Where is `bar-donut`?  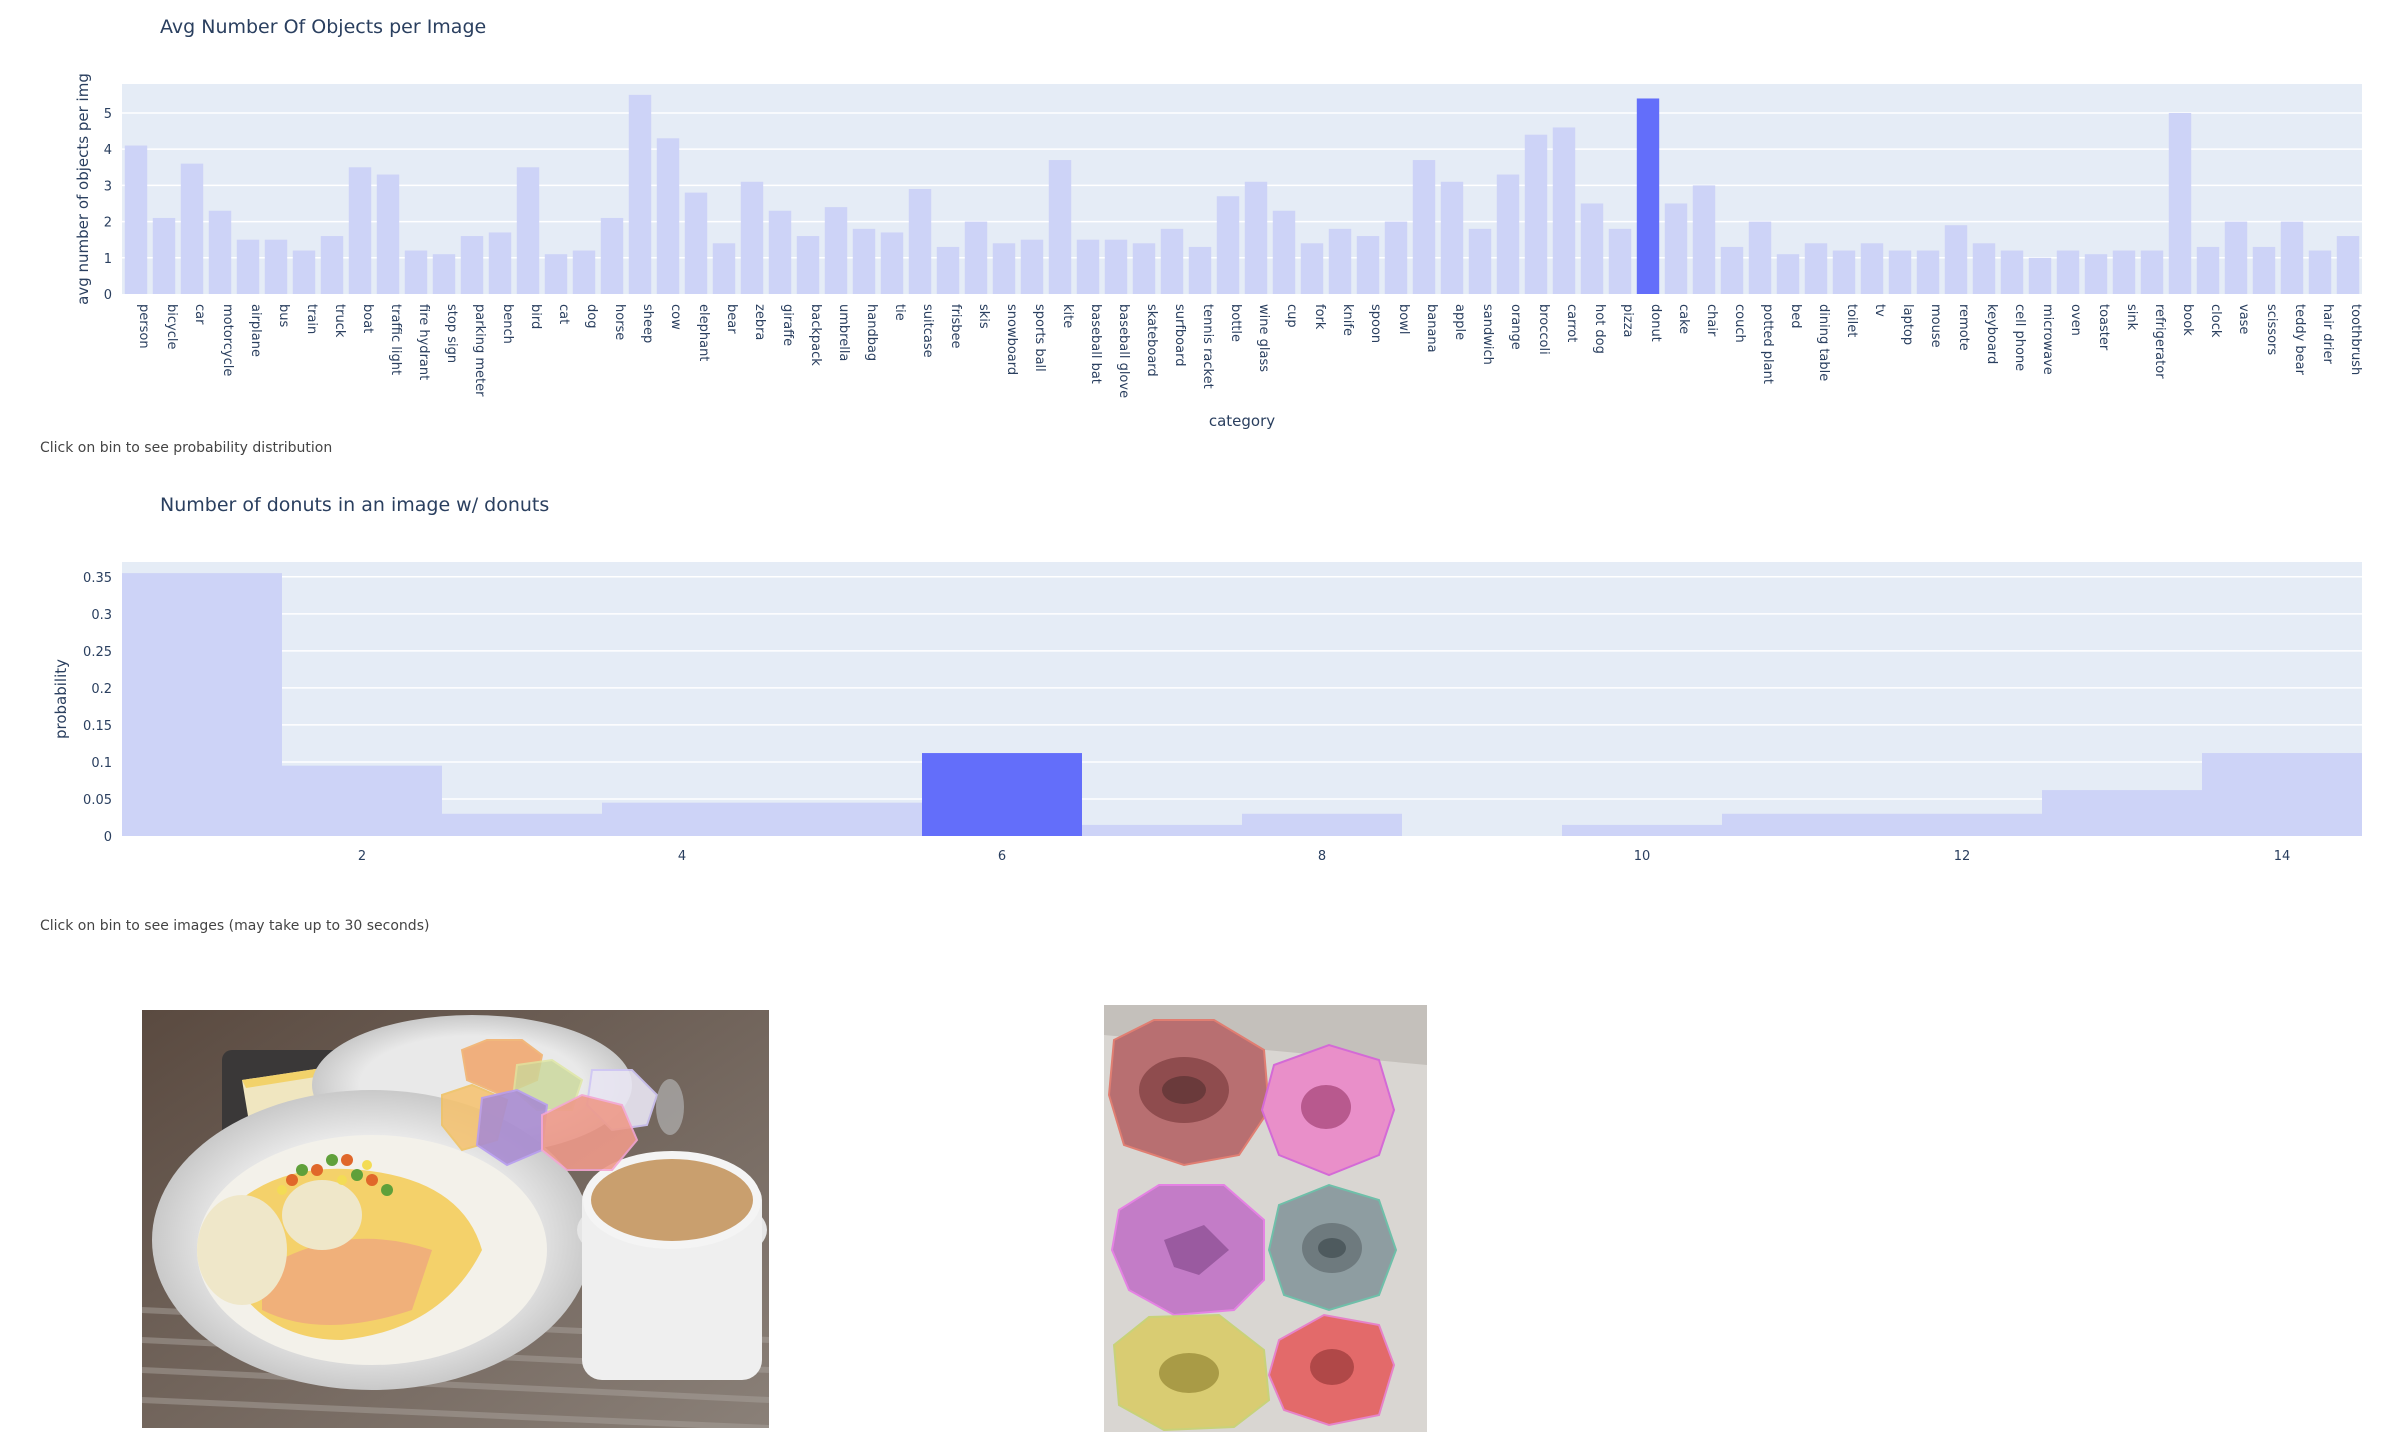 bar-donut is located at coordinates (1648, 196).